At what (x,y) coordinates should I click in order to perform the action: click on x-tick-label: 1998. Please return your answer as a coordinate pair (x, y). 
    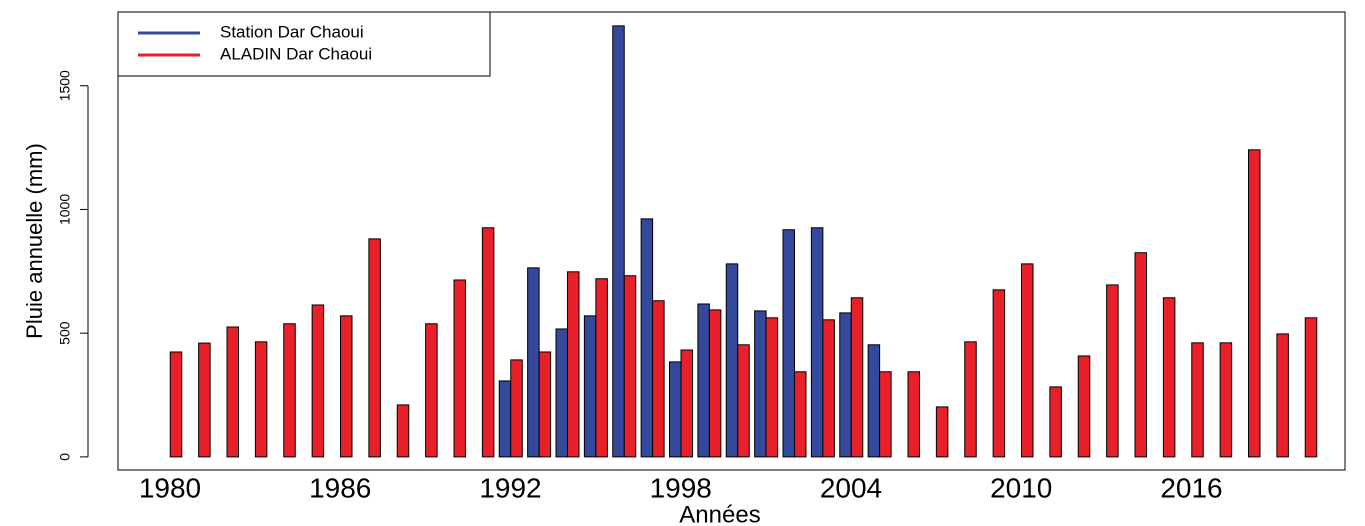
    Looking at the image, I should click on (681, 487).